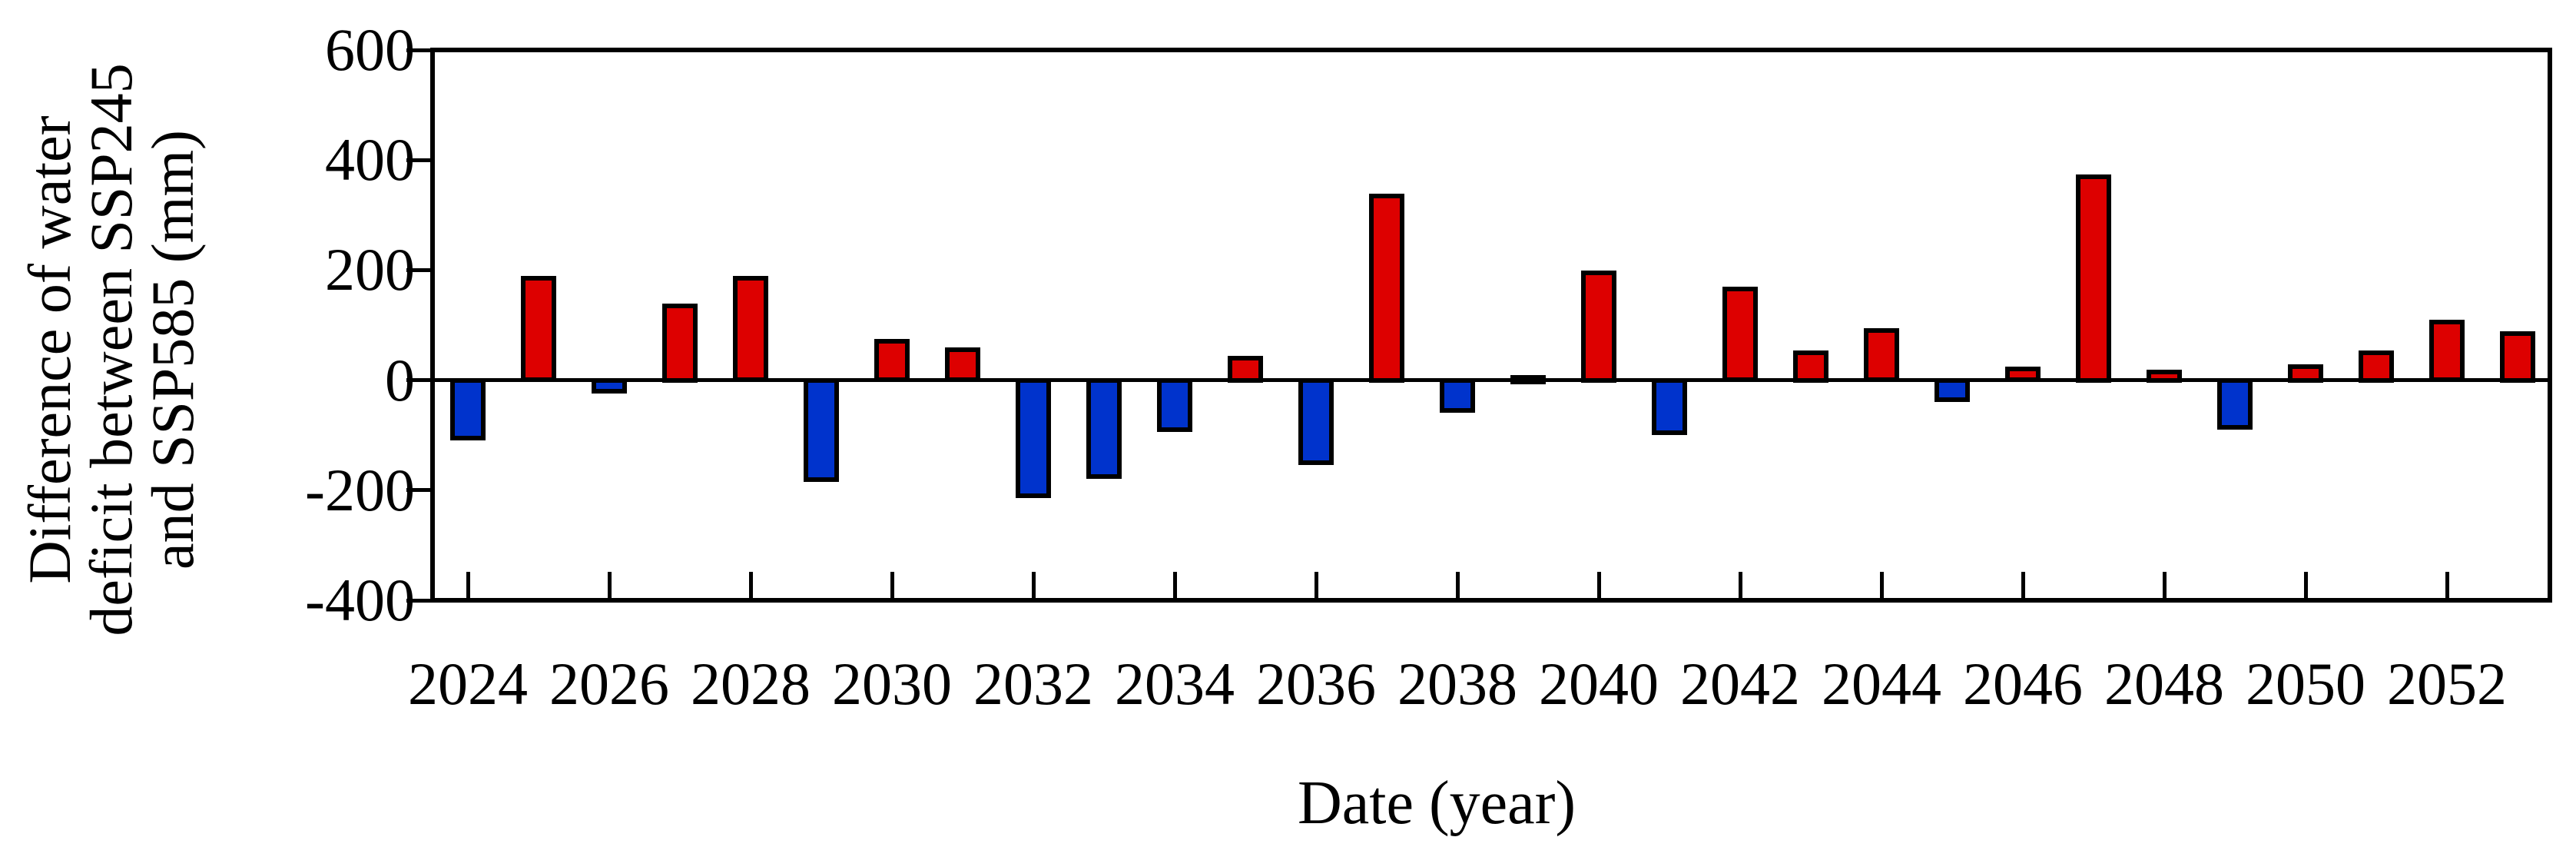  Describe the element at coordinates (1599, 585) in the screenshot. I see `x-tick-2040` at that location.